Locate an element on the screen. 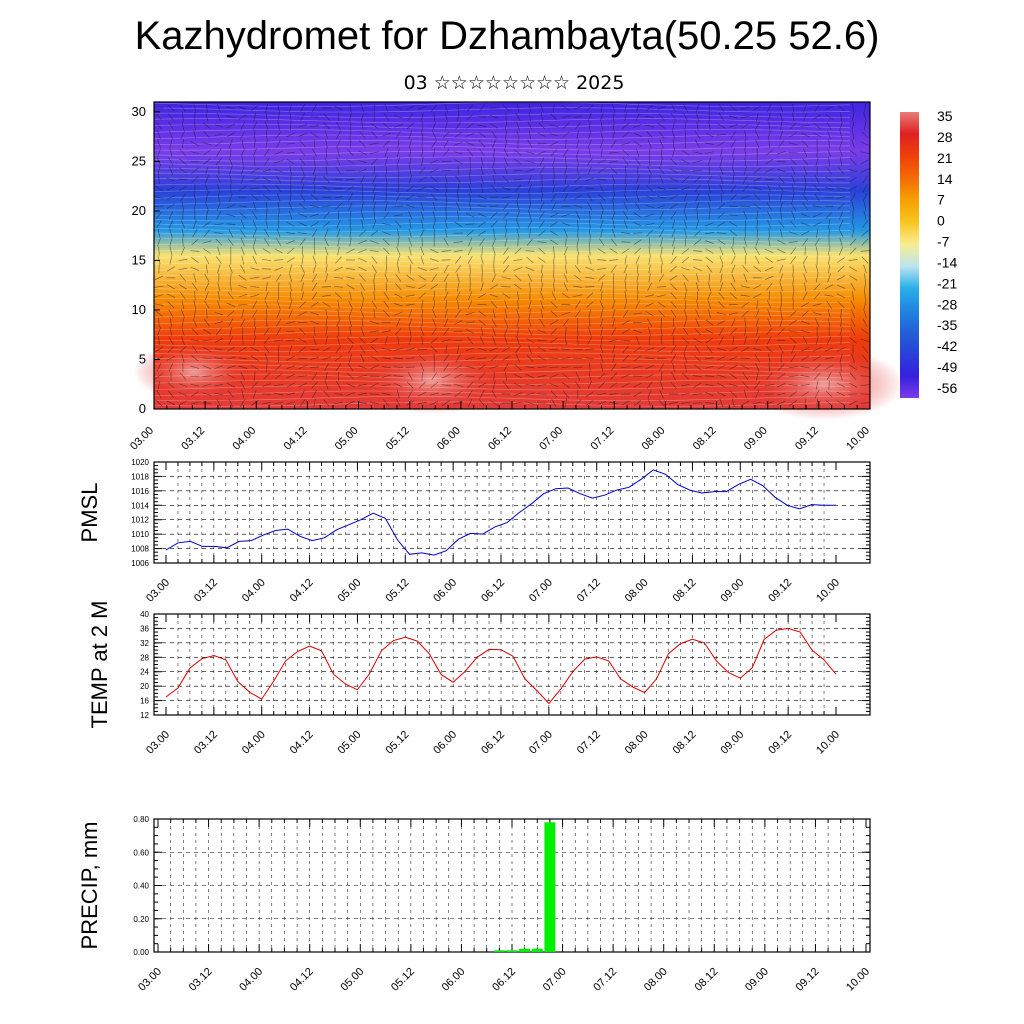 The image size is (1024, 1024). precip-x-tick-label: 09.00 is located at coordinates (757, 980).